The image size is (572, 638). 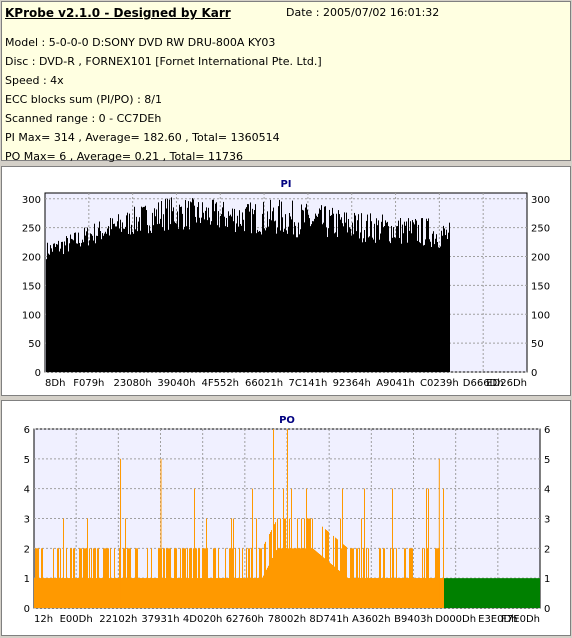 What do you see at coordinates (31, 286) in the screenshot?
I see `y-tick-label-left: 150` at bounding box center [31, 286].